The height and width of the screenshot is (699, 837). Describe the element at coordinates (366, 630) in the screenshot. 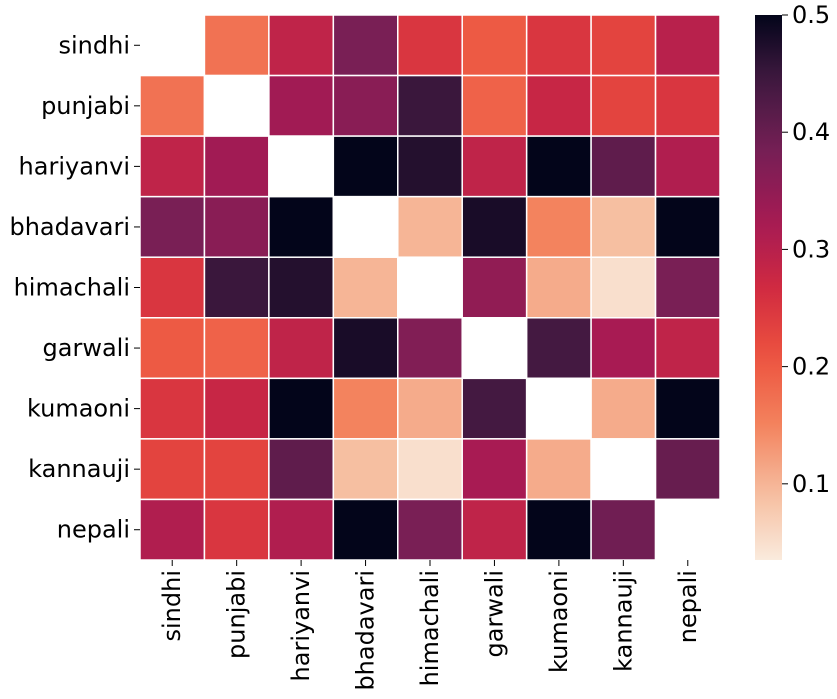

I see `column-label: bhadavari` at that location.